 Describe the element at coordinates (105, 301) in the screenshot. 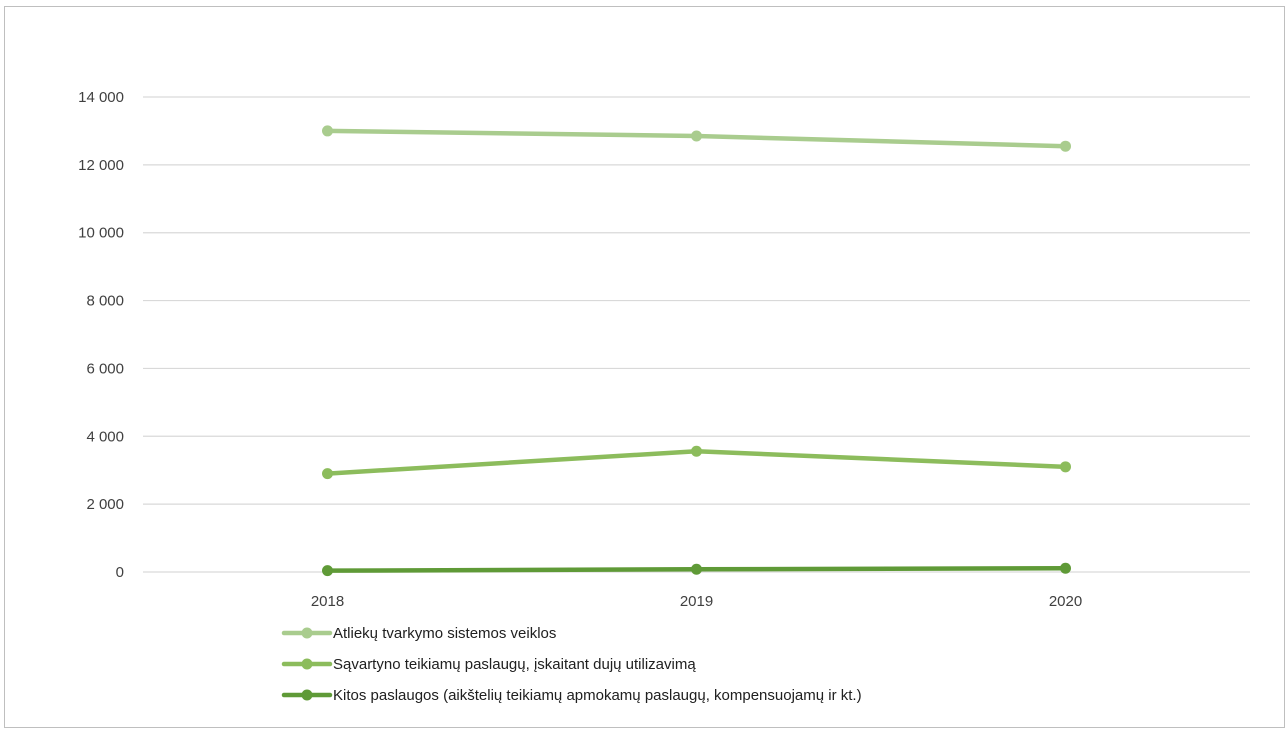

I see `y-tick-label: 8 000` at that location.